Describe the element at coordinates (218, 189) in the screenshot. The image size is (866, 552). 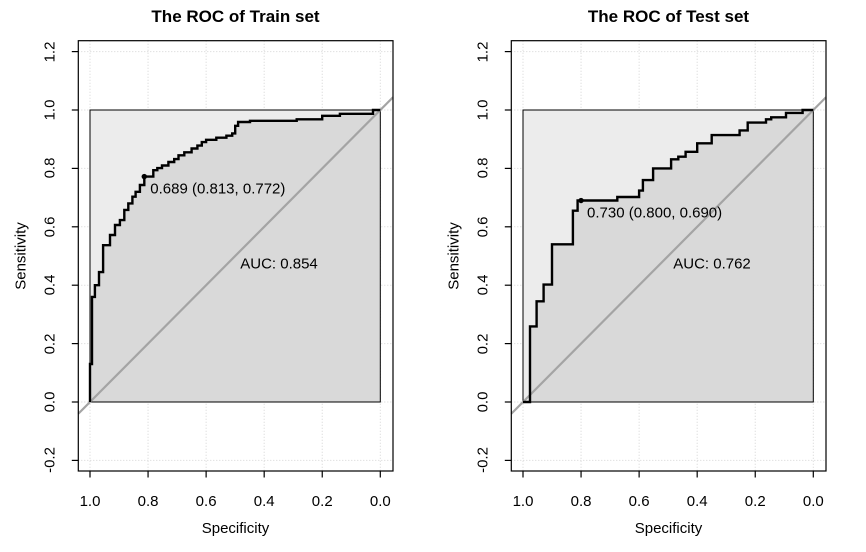
I see `threshold-label: 0.689 (0.813, 0.772)` at that location.